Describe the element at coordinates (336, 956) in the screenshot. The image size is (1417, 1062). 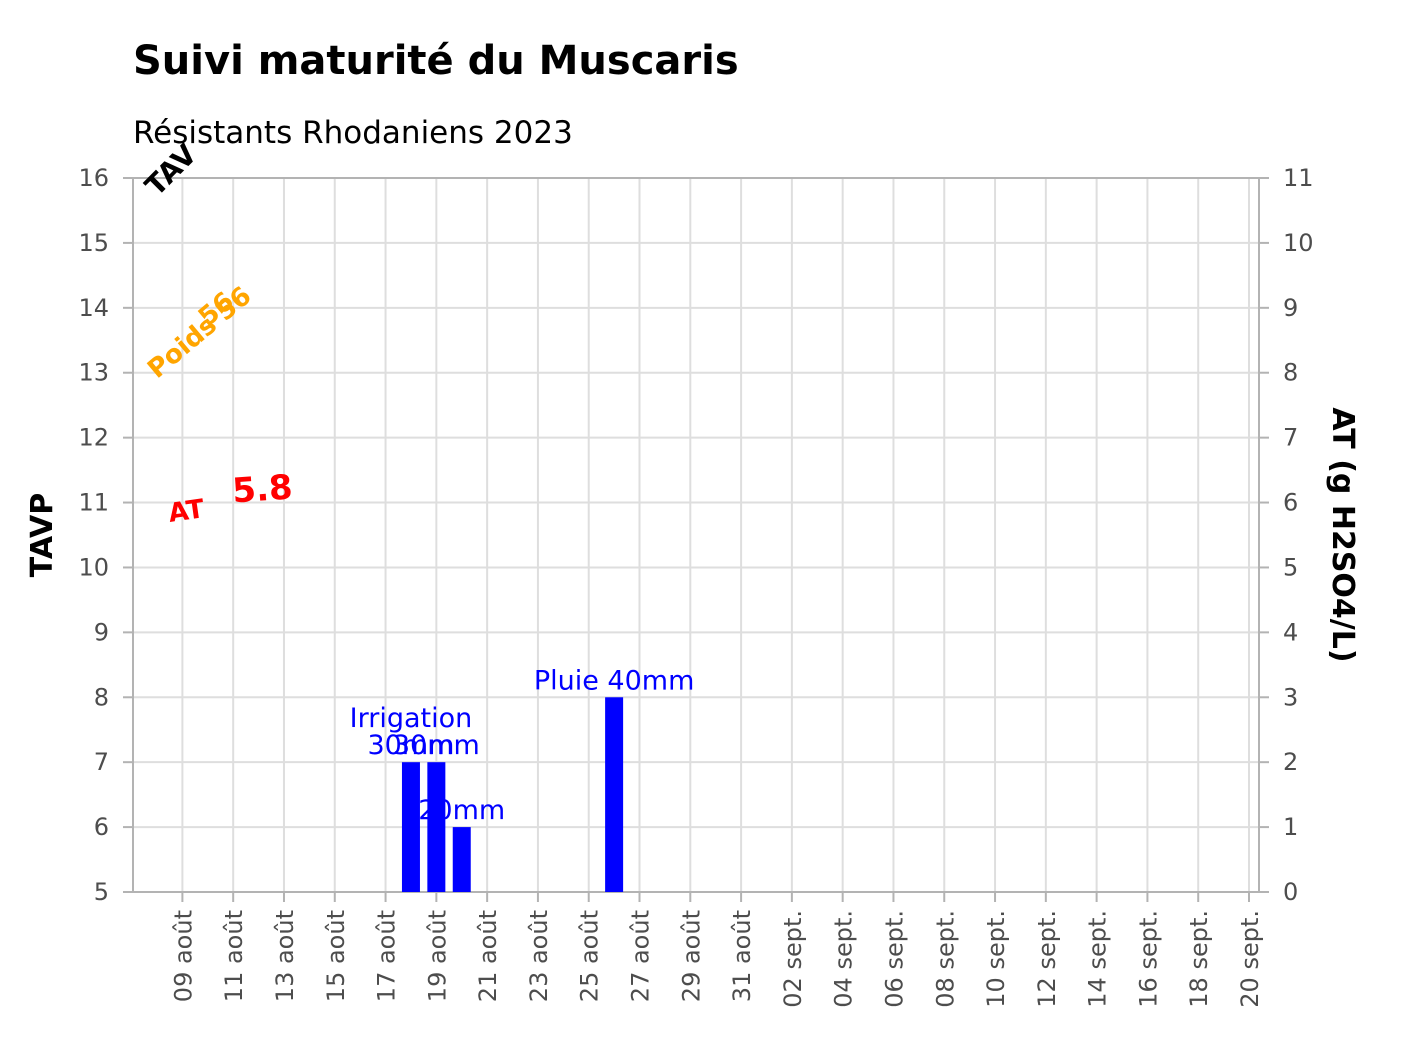
I see `x-tick-label: 15 août` at that location.